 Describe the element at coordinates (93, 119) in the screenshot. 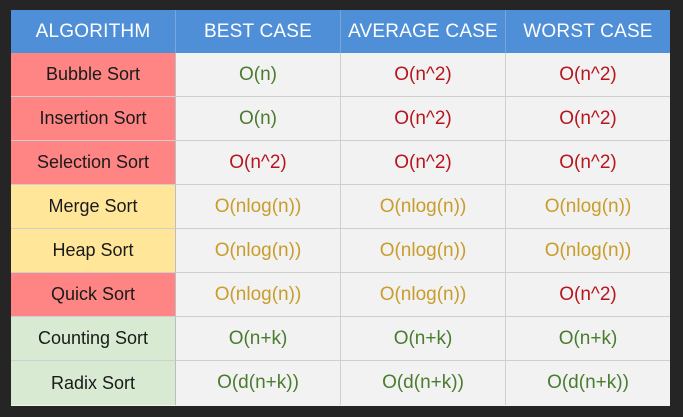

I see `algorithm-name-cell: Insertion Sort` at that location.